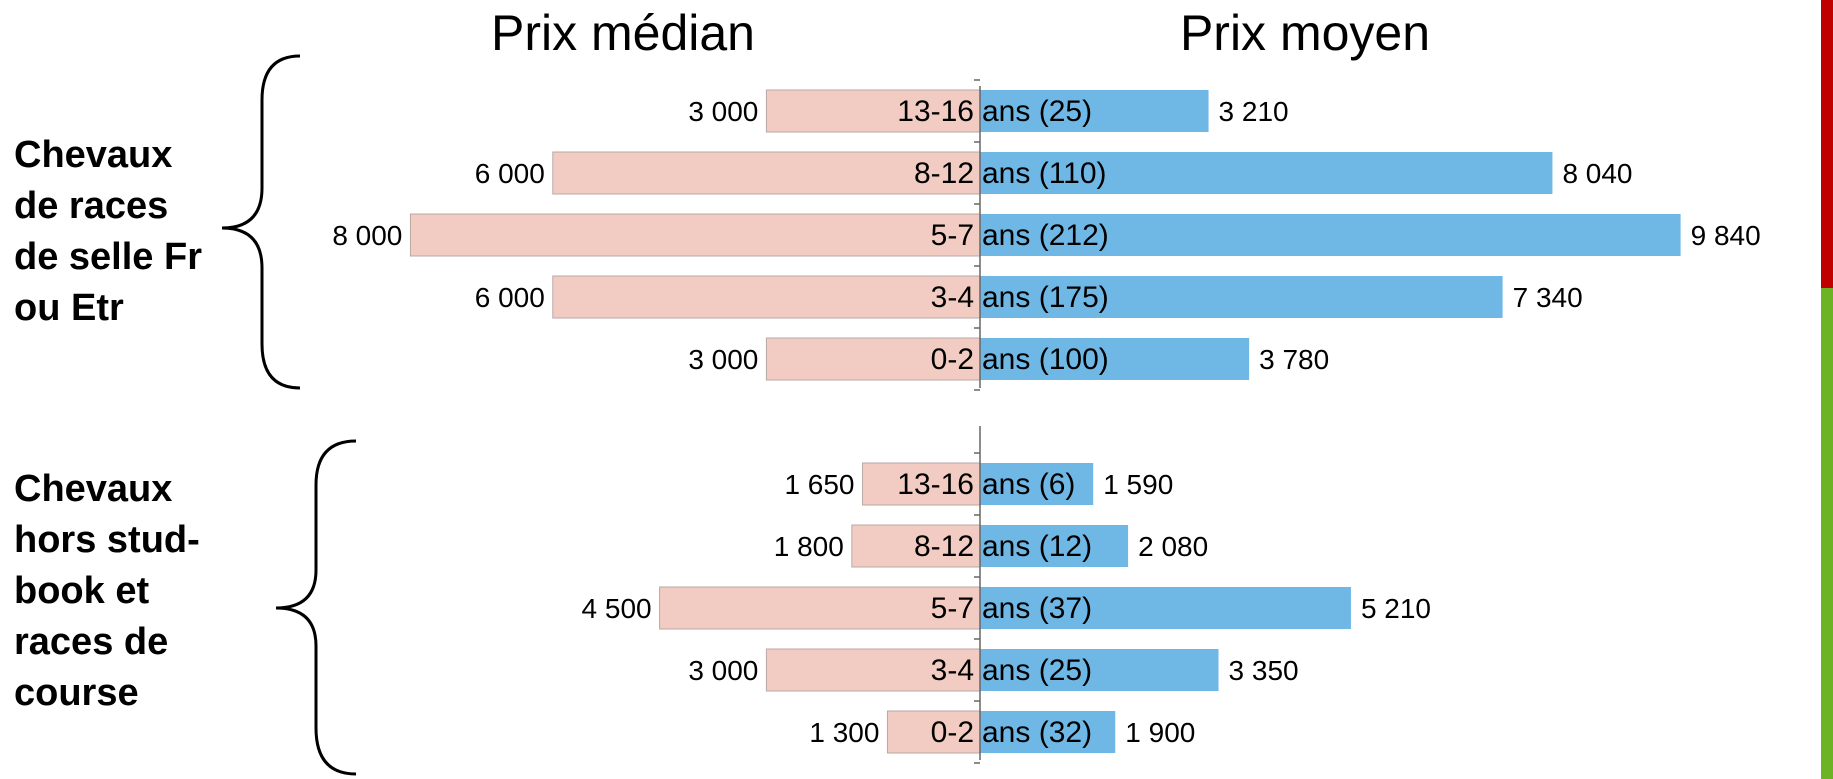 Image resolution: width=1833 pixels, height=779 pixels. I want to click on accent-stripe-red, so click(1827, 144).